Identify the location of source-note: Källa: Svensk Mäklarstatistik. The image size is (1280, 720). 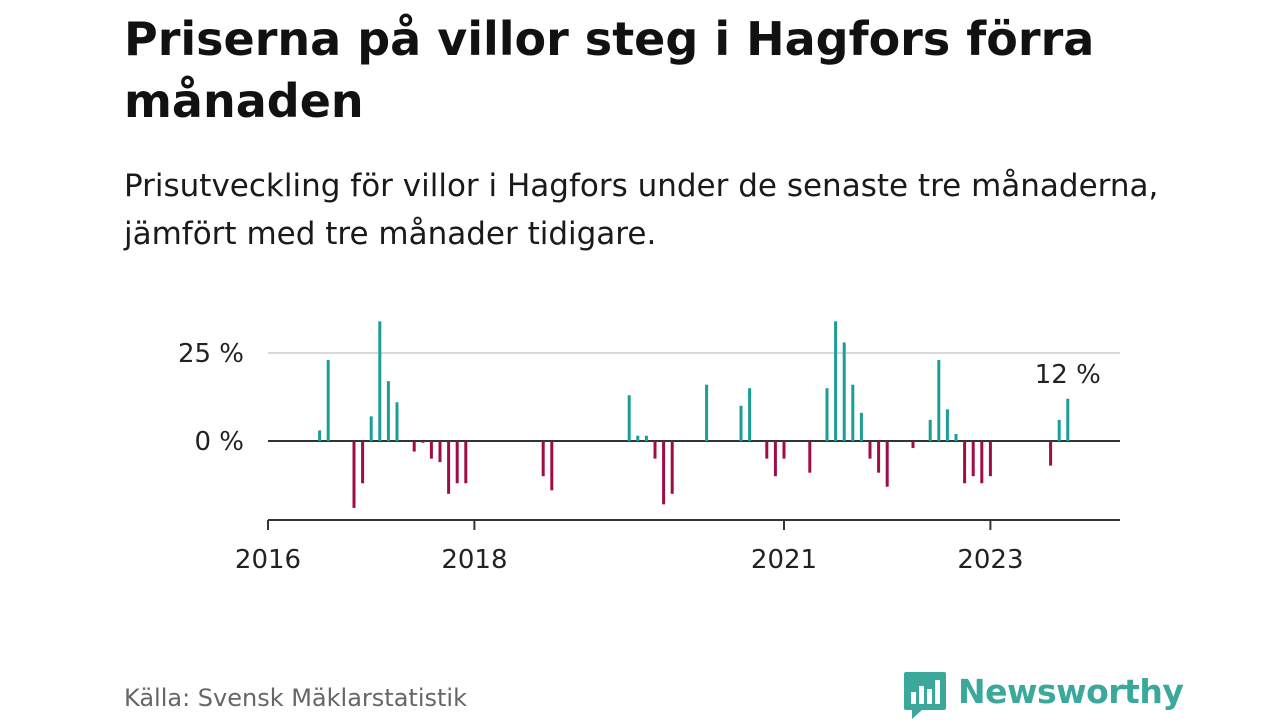
(295, 698).